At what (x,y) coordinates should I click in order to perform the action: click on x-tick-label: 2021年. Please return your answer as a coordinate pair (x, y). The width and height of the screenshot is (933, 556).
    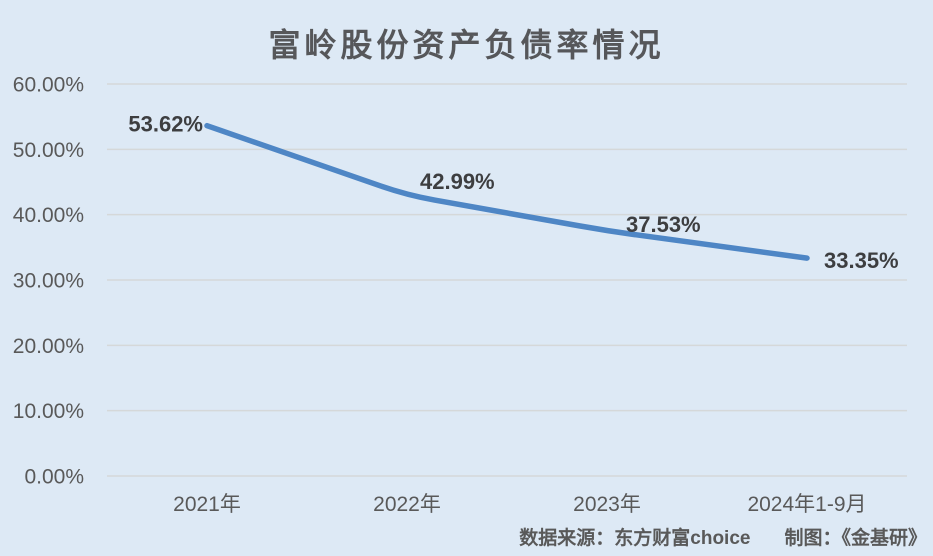
    Looking at the image, I should click on (207, 504).